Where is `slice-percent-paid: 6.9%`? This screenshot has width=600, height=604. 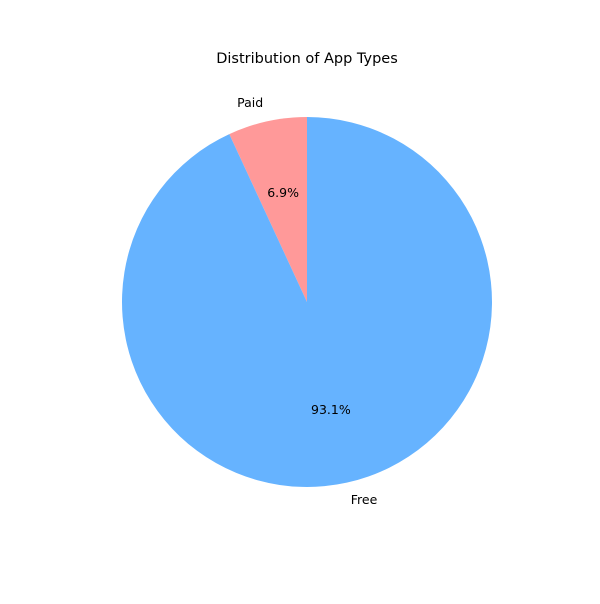 slice-percent-paid: 6.9% is located at coordinates (283, 192).